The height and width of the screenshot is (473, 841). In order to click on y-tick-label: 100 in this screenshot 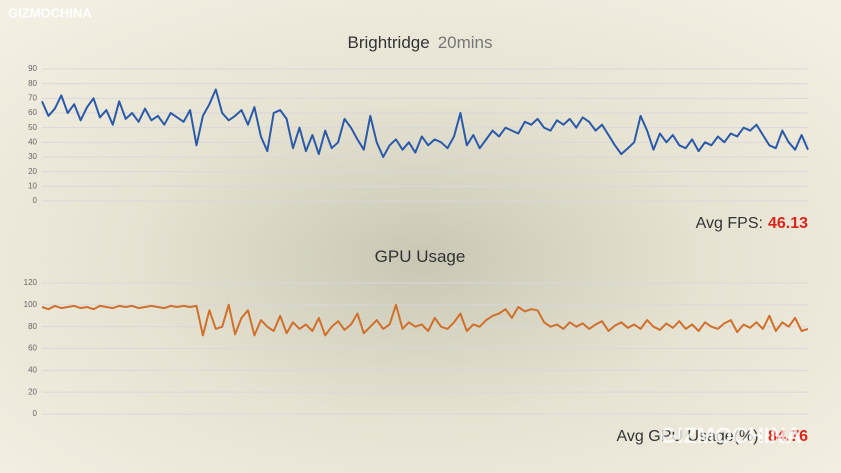, I will do `click(31, 304)`.